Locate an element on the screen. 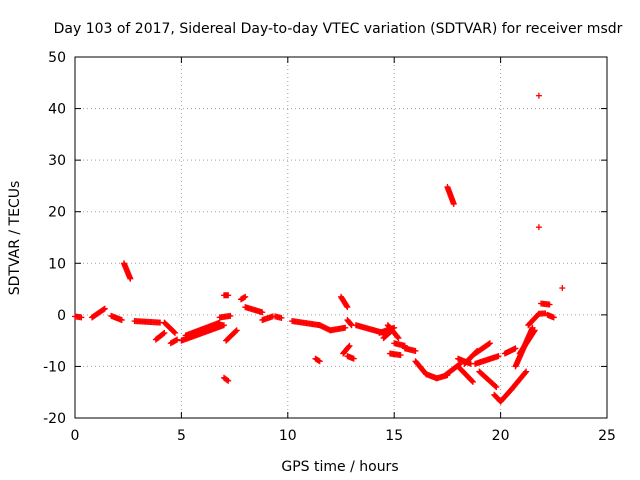 The image size is (640, 480). x-tick-label: 0 is located at coordinates (75, 436).